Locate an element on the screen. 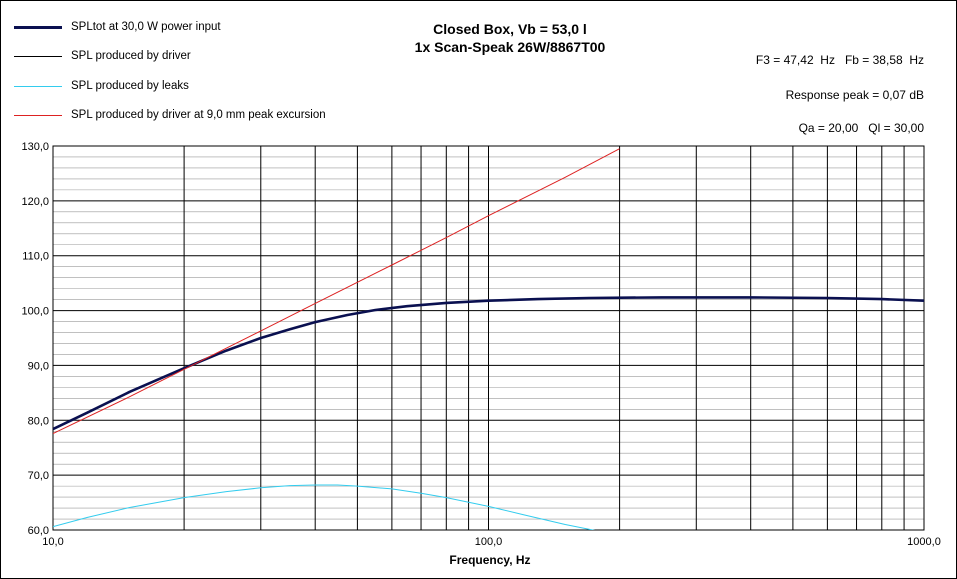  chart-title: Closed Box, Vb = 53,0 l is located at coordinates (510, 29).